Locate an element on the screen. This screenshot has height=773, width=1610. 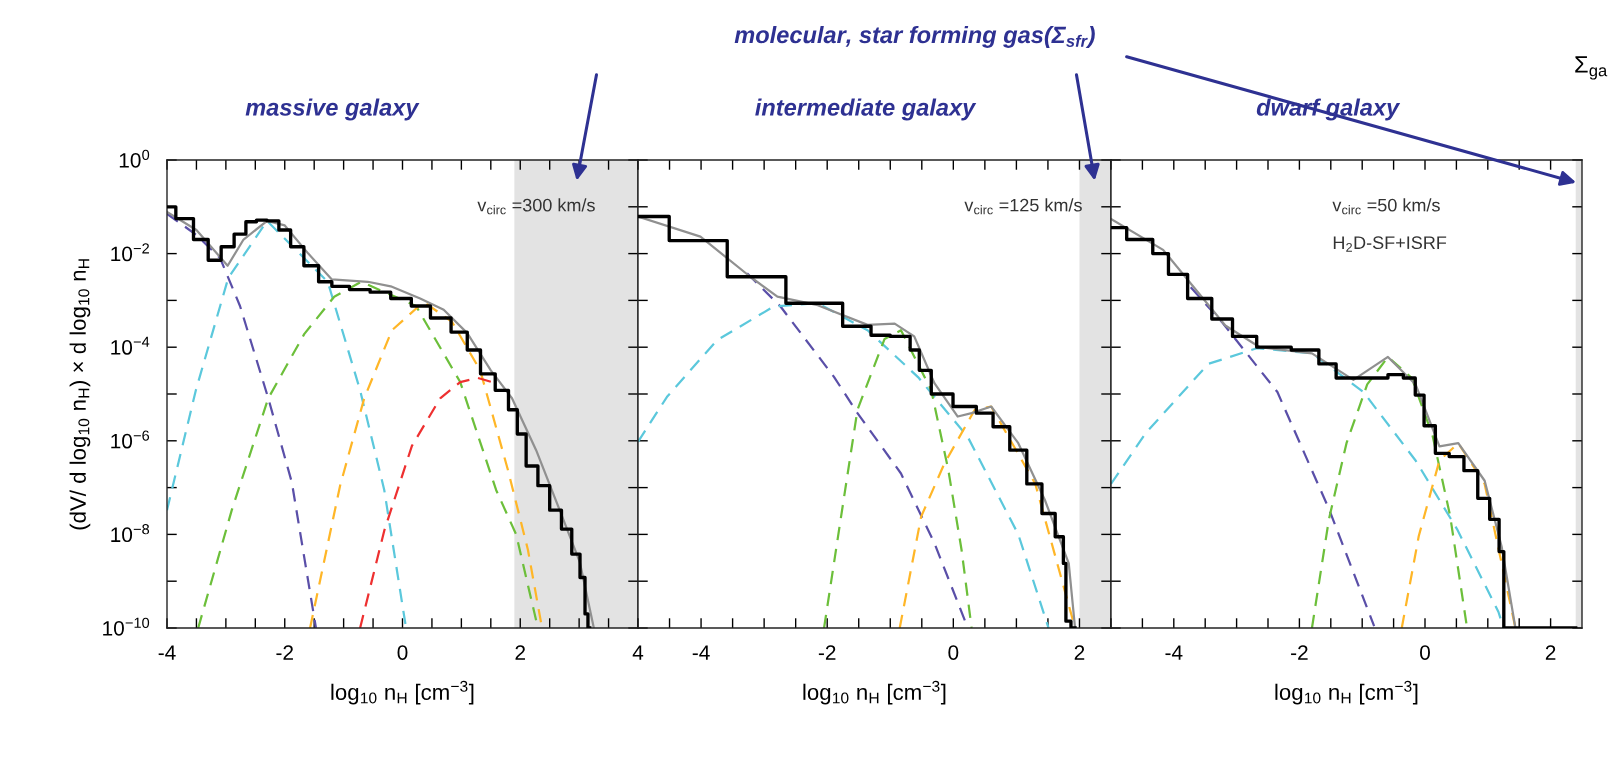
chart-title: massive galaxy is located at coordinates (332, 109).